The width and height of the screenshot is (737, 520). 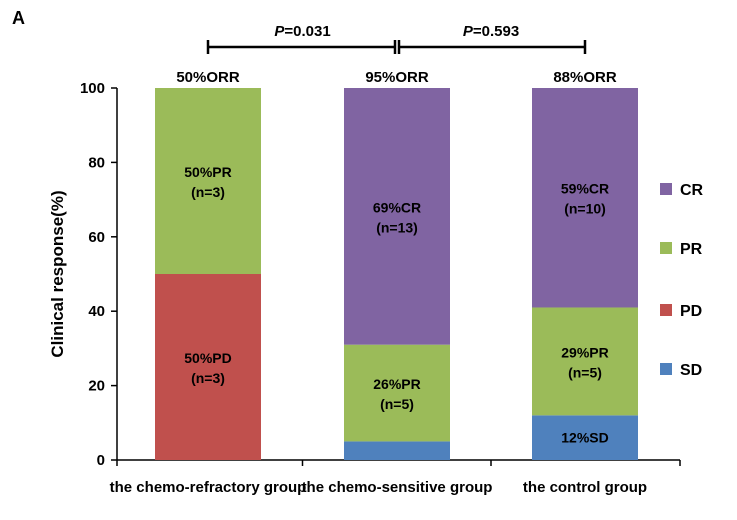 What do you see at coordinates (207, 172) in the screenshot?
I see `segment-percent-label: 50%PR` at bounding box center [207, 172].